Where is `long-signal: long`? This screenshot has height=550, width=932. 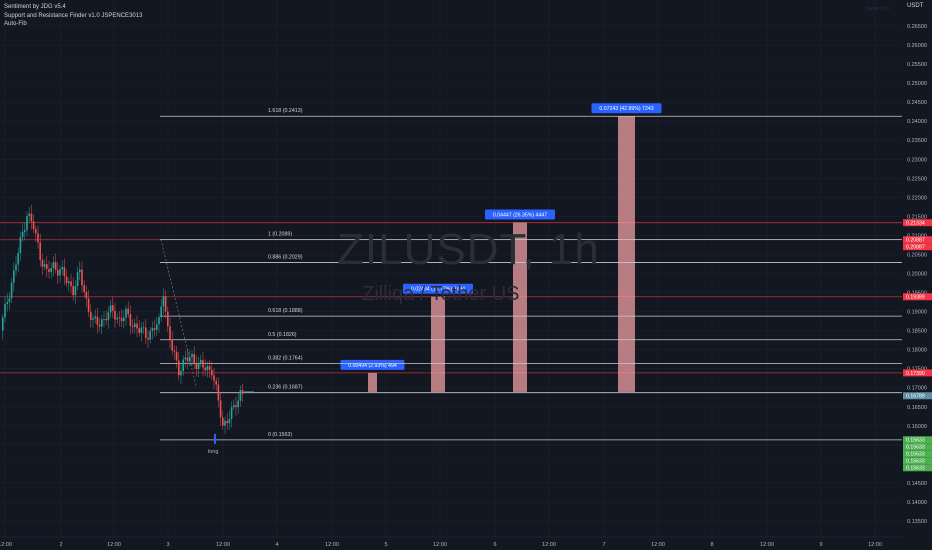
long-signal: long is located at coordinates (213, 444).